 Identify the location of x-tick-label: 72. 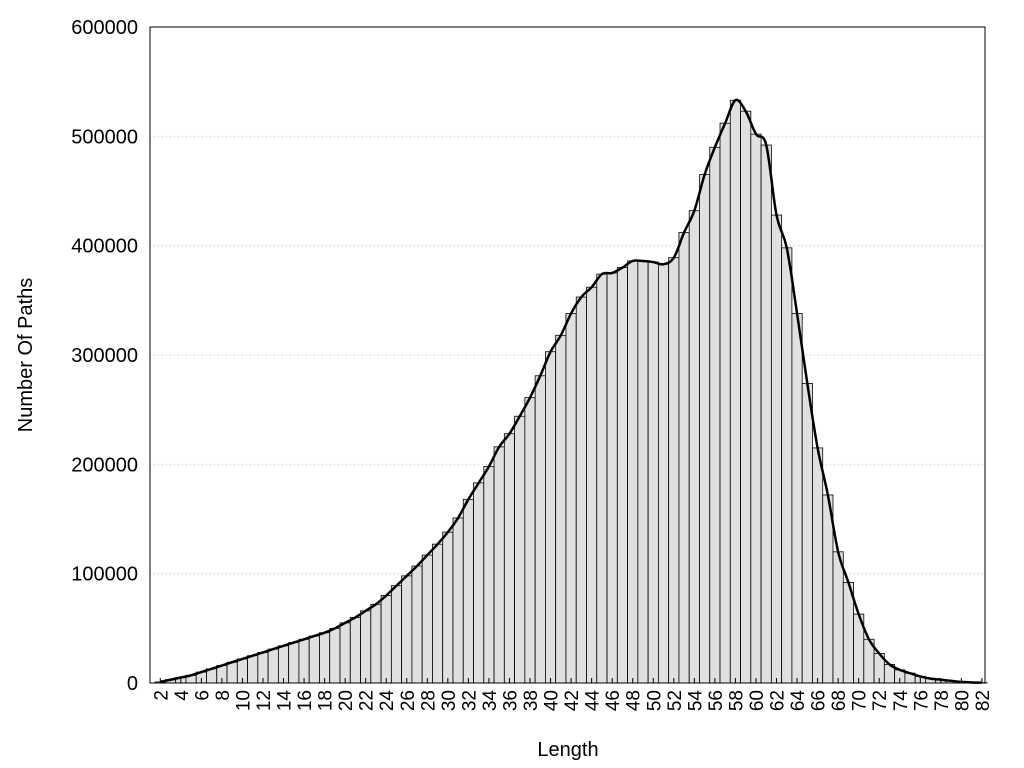
(880, 700).